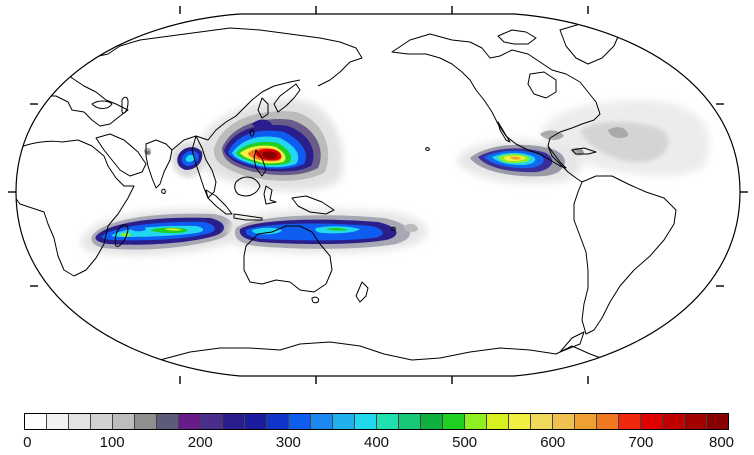 The height and width of the screenshot is (455, 754). I want to click on hotspot-eastern-north-pacific, so click(519, 161).